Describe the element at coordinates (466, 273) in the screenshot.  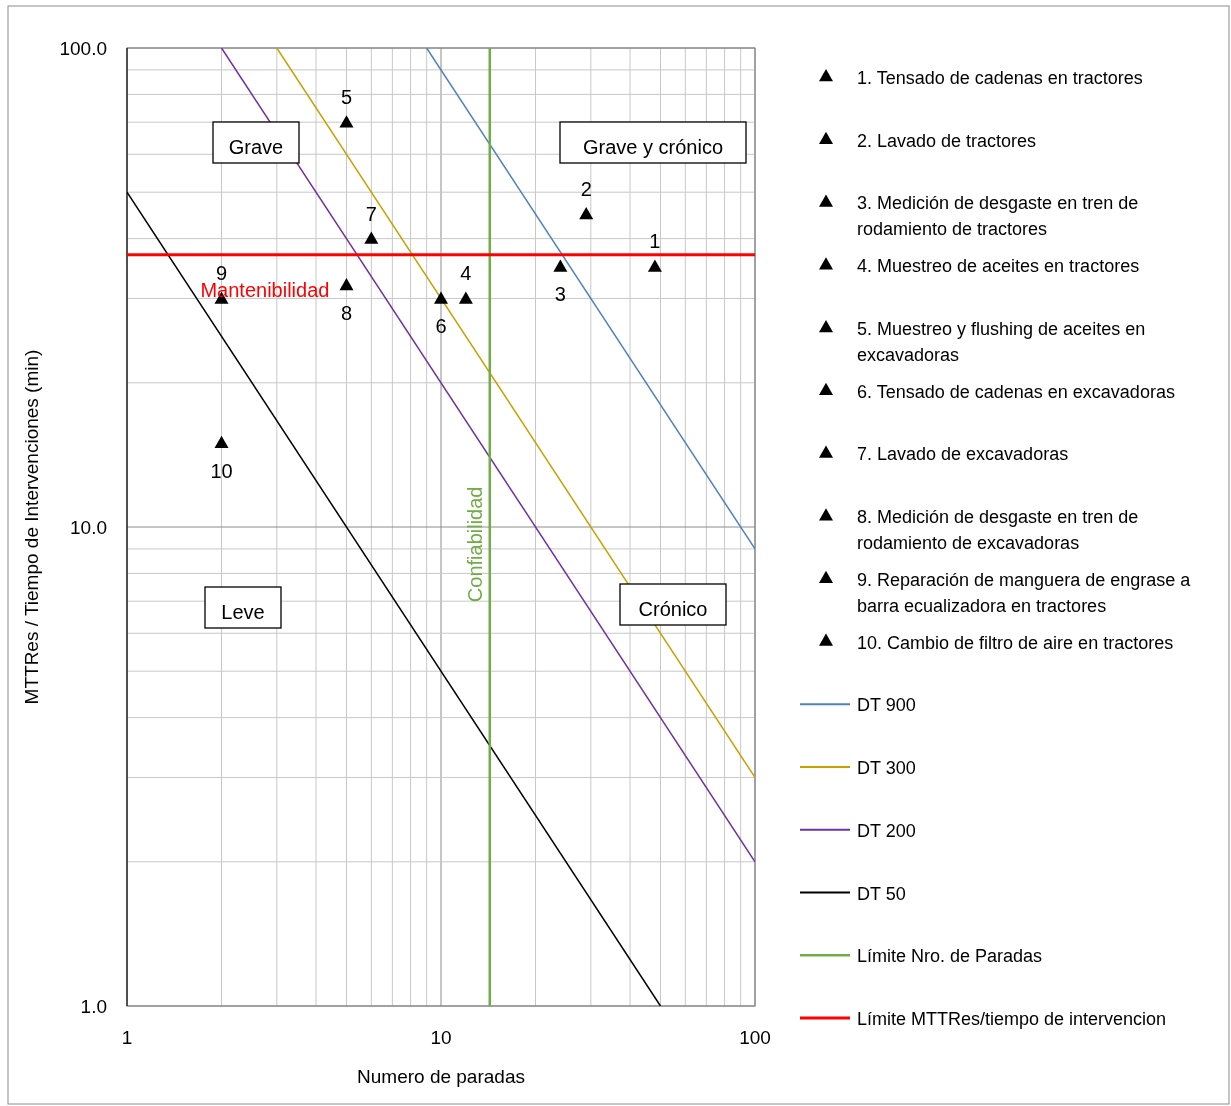
I see `annotation: 4` at that location.